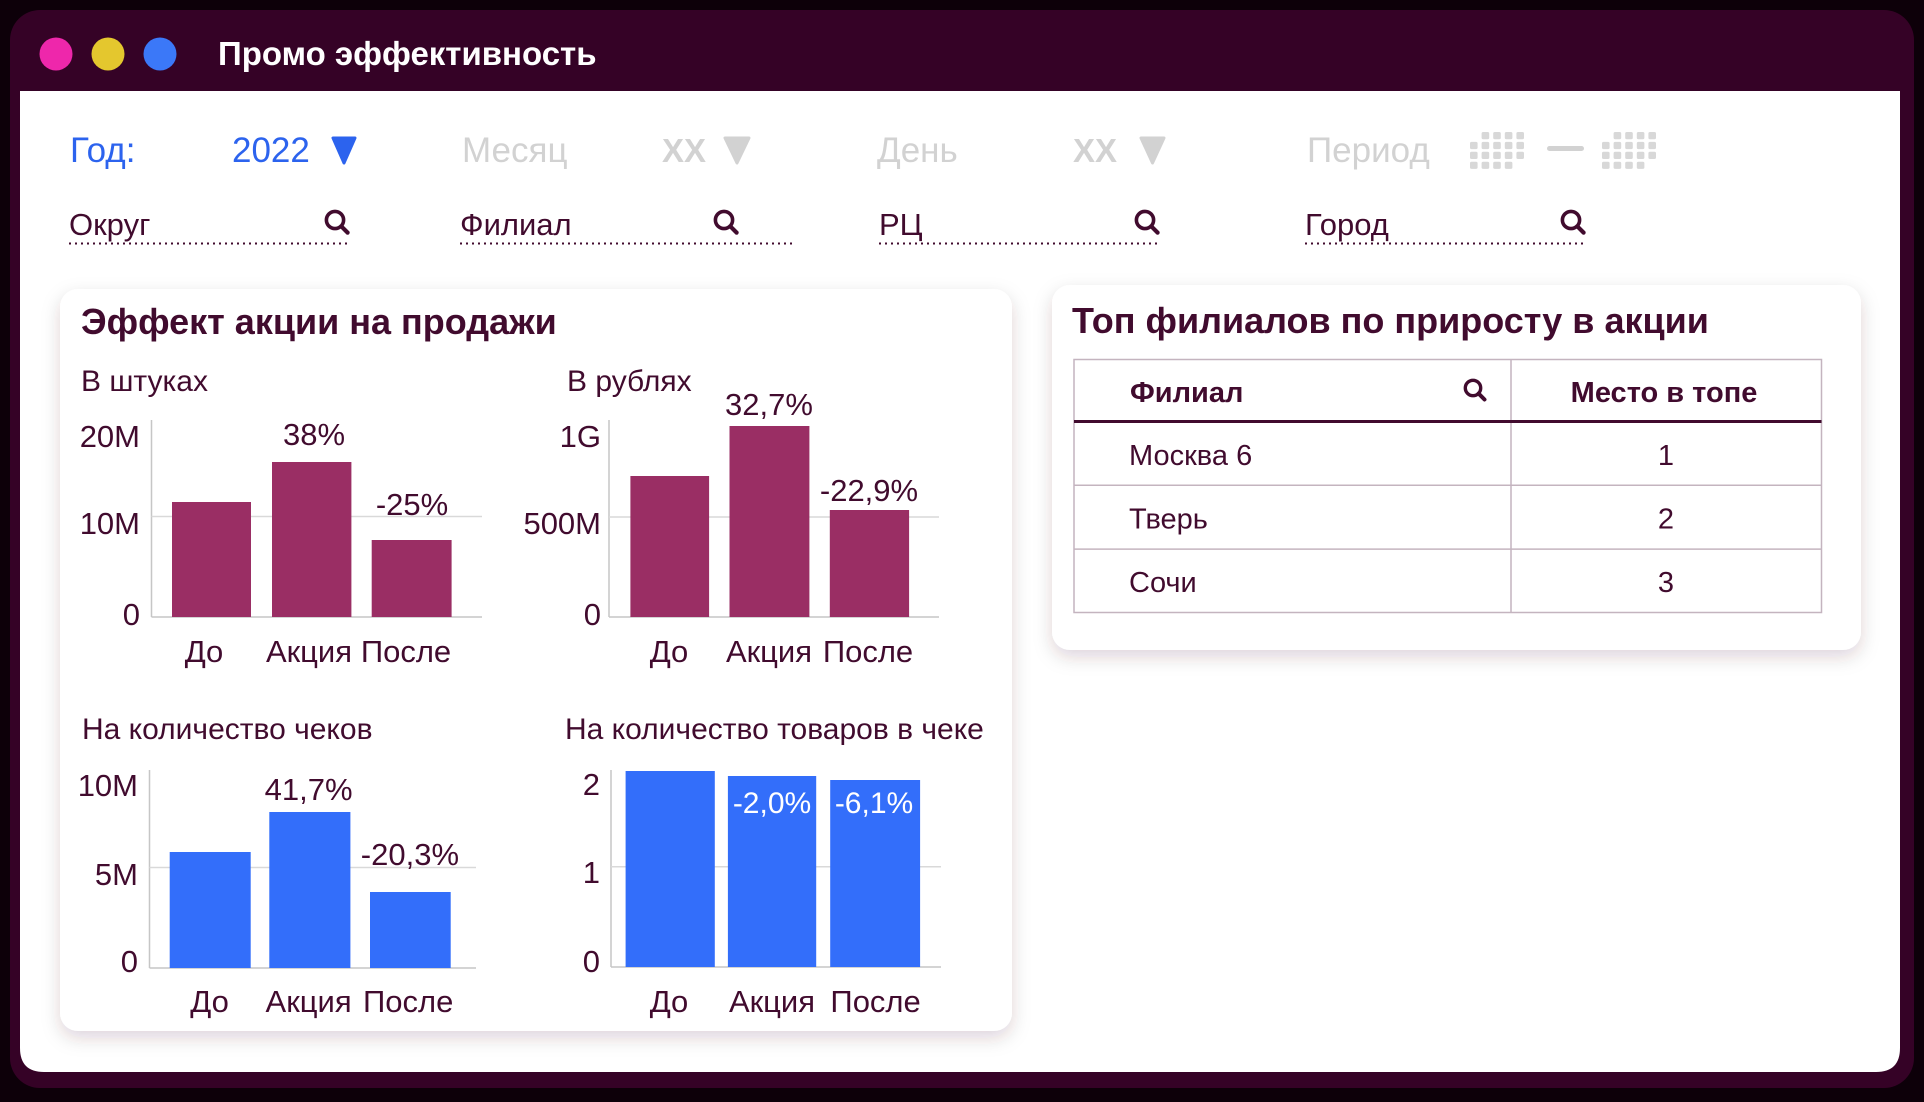 Image resolution: width=1924 pixels, height=1102 pixels. Describe the element at coordinates (410, 854) in the screenshot. I see `svg-text: -20,3%` at that location.